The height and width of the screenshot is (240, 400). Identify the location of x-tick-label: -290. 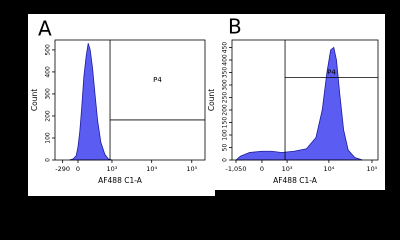
(62, 169).